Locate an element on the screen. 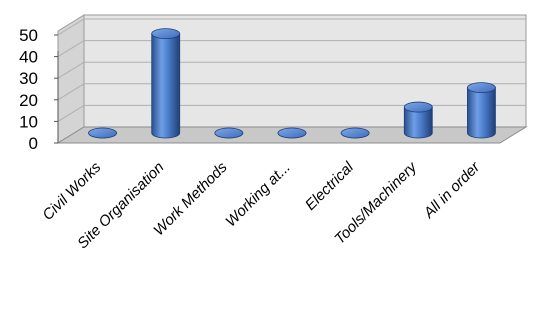 The image size is (547, 330). y-tick-label: 0 is located at coordinates (33, 143).